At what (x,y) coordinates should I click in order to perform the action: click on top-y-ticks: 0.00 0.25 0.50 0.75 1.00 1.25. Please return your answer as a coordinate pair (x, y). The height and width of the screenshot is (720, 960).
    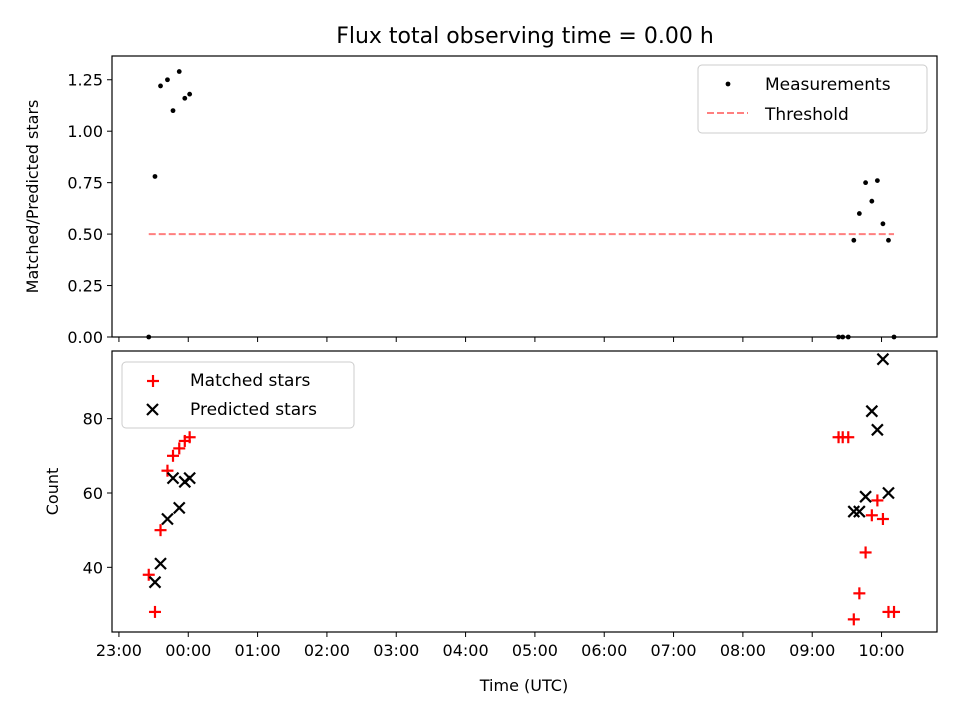
    Looking at the image, I should click on (89, 209).